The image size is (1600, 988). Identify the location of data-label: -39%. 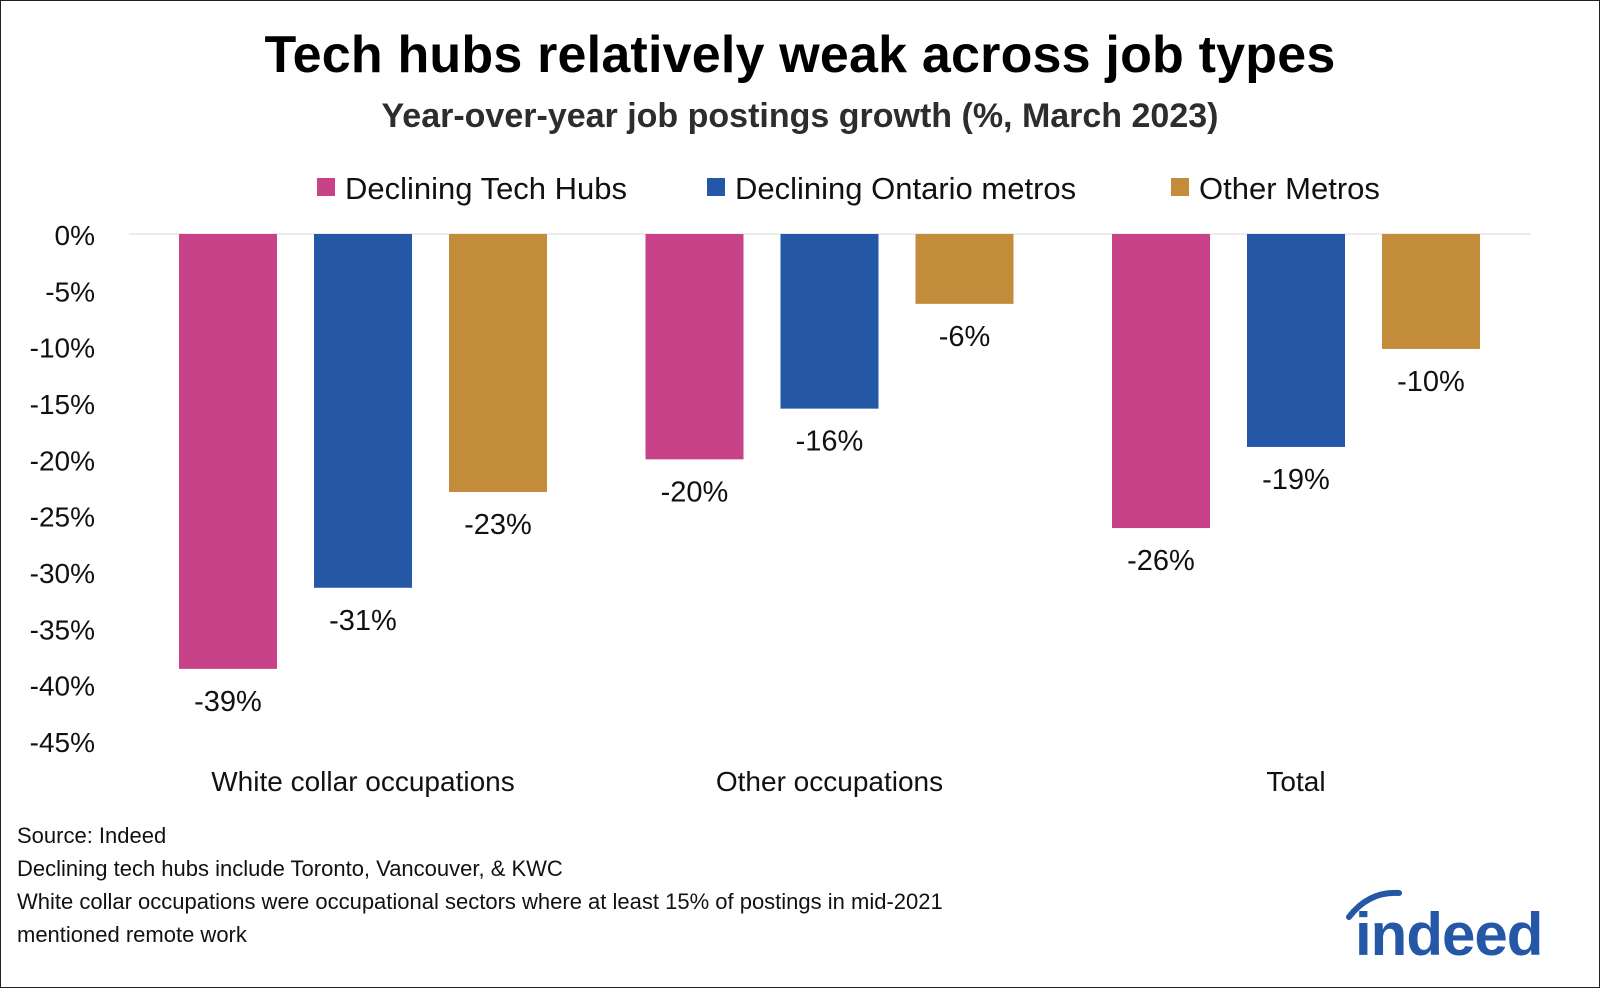
(228, 702).